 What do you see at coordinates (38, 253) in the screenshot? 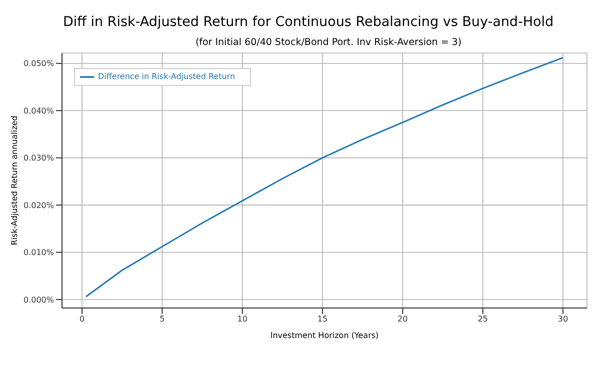
I see `y-tick-label: 0.010%` at bounding box center [38, 253].